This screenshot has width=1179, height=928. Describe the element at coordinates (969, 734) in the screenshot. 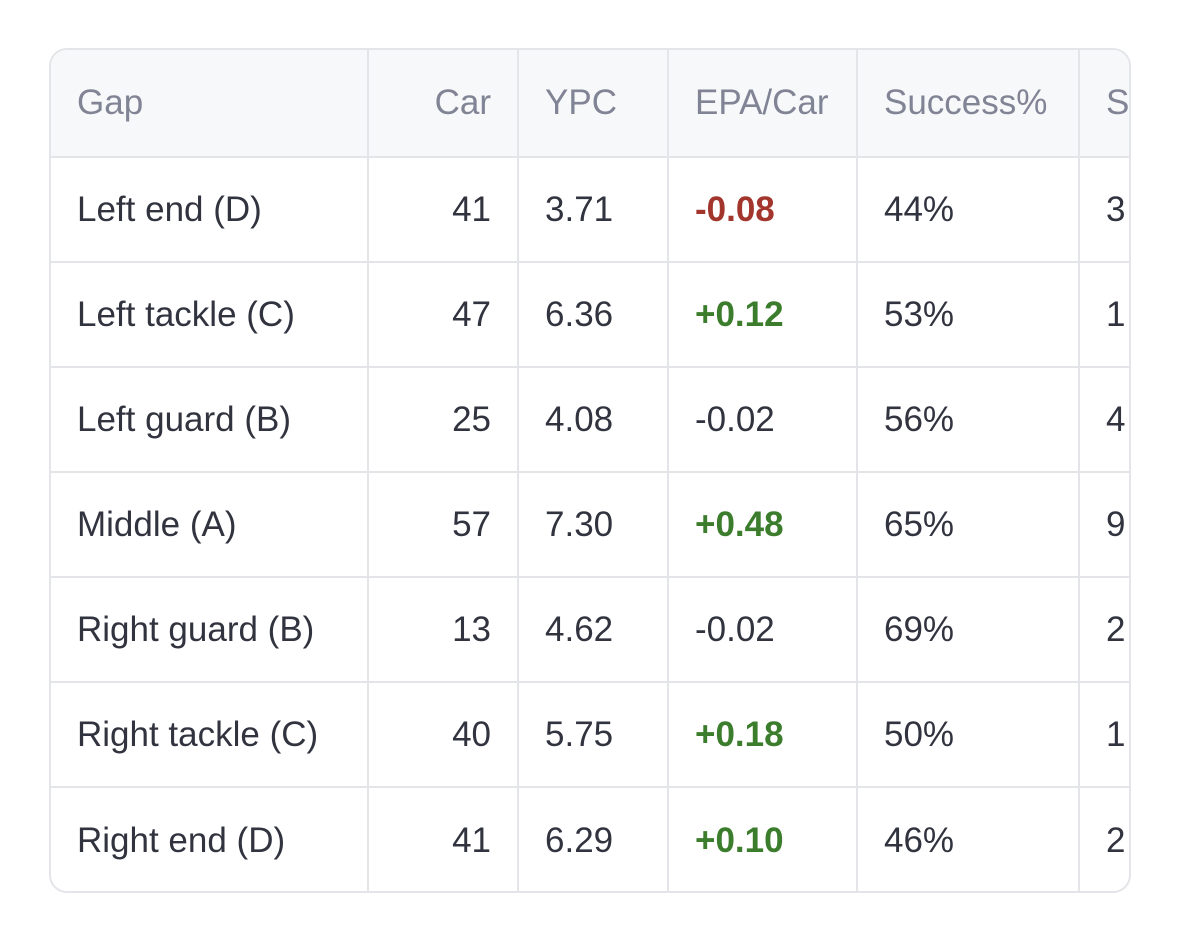

I see `table-cell: 50%` at that location.